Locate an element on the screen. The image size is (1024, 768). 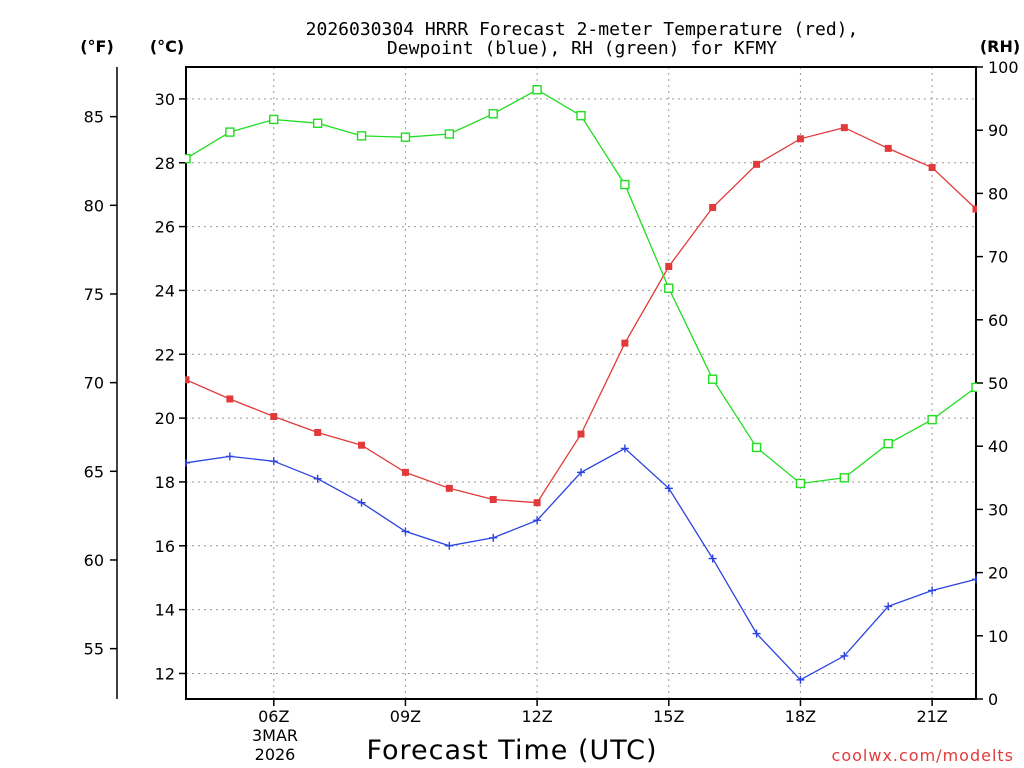
fahrenheit-tick-label: 60 is located at coordinates (94, 560).